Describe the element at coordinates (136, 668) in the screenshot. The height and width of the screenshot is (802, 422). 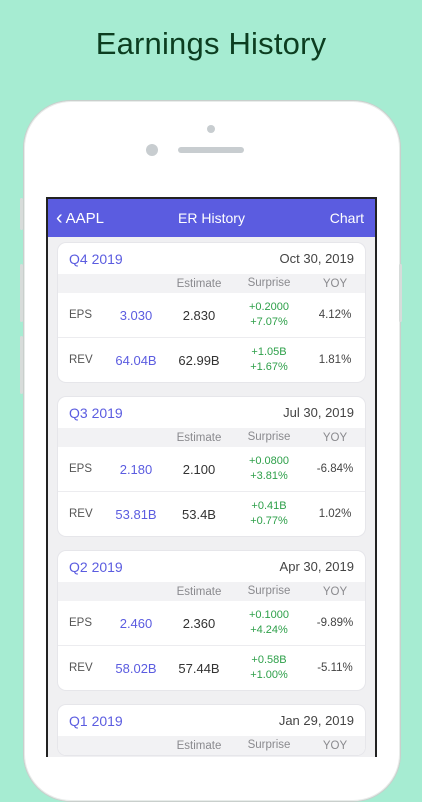
I see `actual-value: 58.02B` at that location.